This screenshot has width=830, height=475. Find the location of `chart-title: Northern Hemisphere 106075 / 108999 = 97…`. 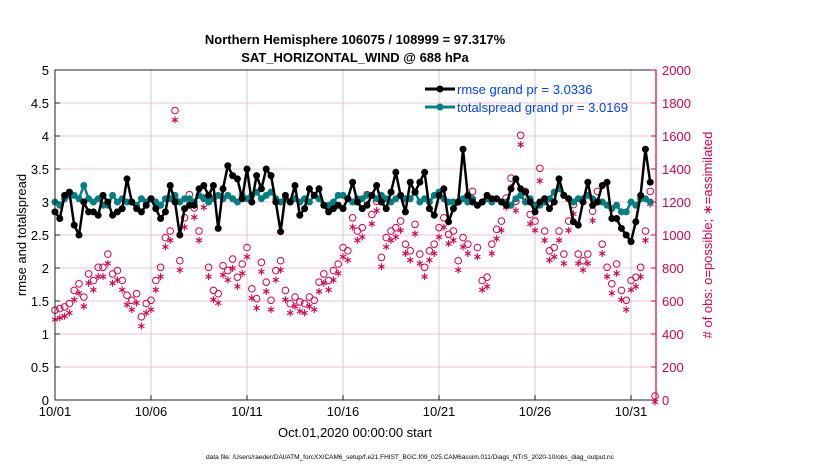

chart-title: Northern Hemisphere 106075 / 108999 = 97… is located at coordinates (355, 39).